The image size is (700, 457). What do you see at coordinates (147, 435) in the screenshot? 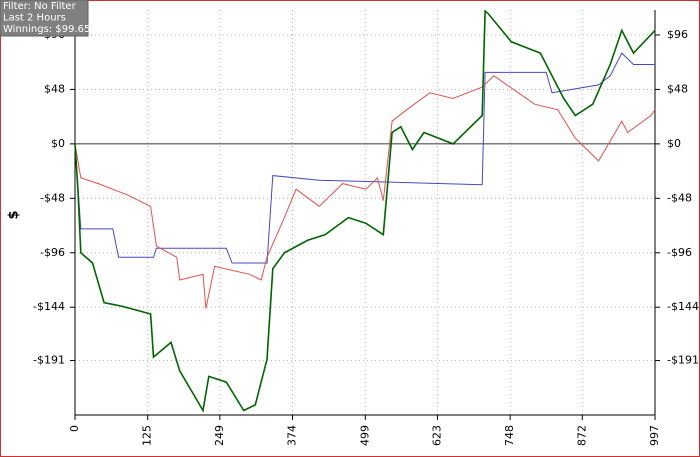
I see `x-tick-label: 125` at bounding box center [147, 435].